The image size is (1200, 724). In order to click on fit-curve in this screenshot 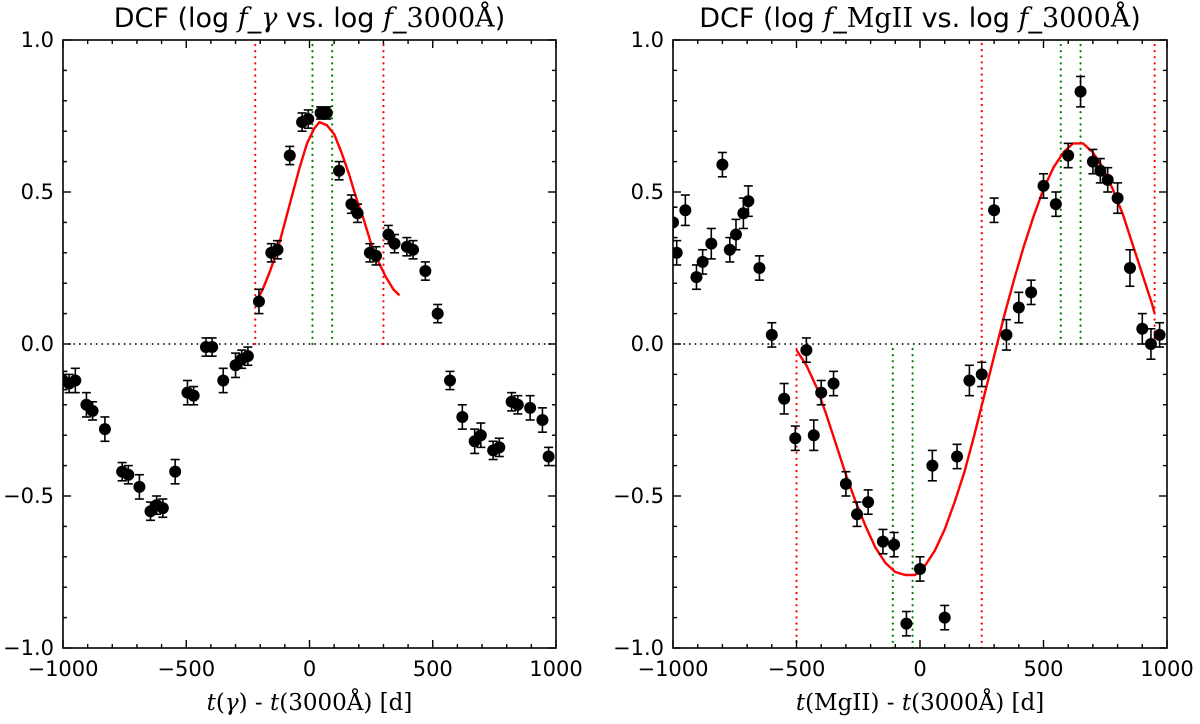, I will do `click(327, 213)`.